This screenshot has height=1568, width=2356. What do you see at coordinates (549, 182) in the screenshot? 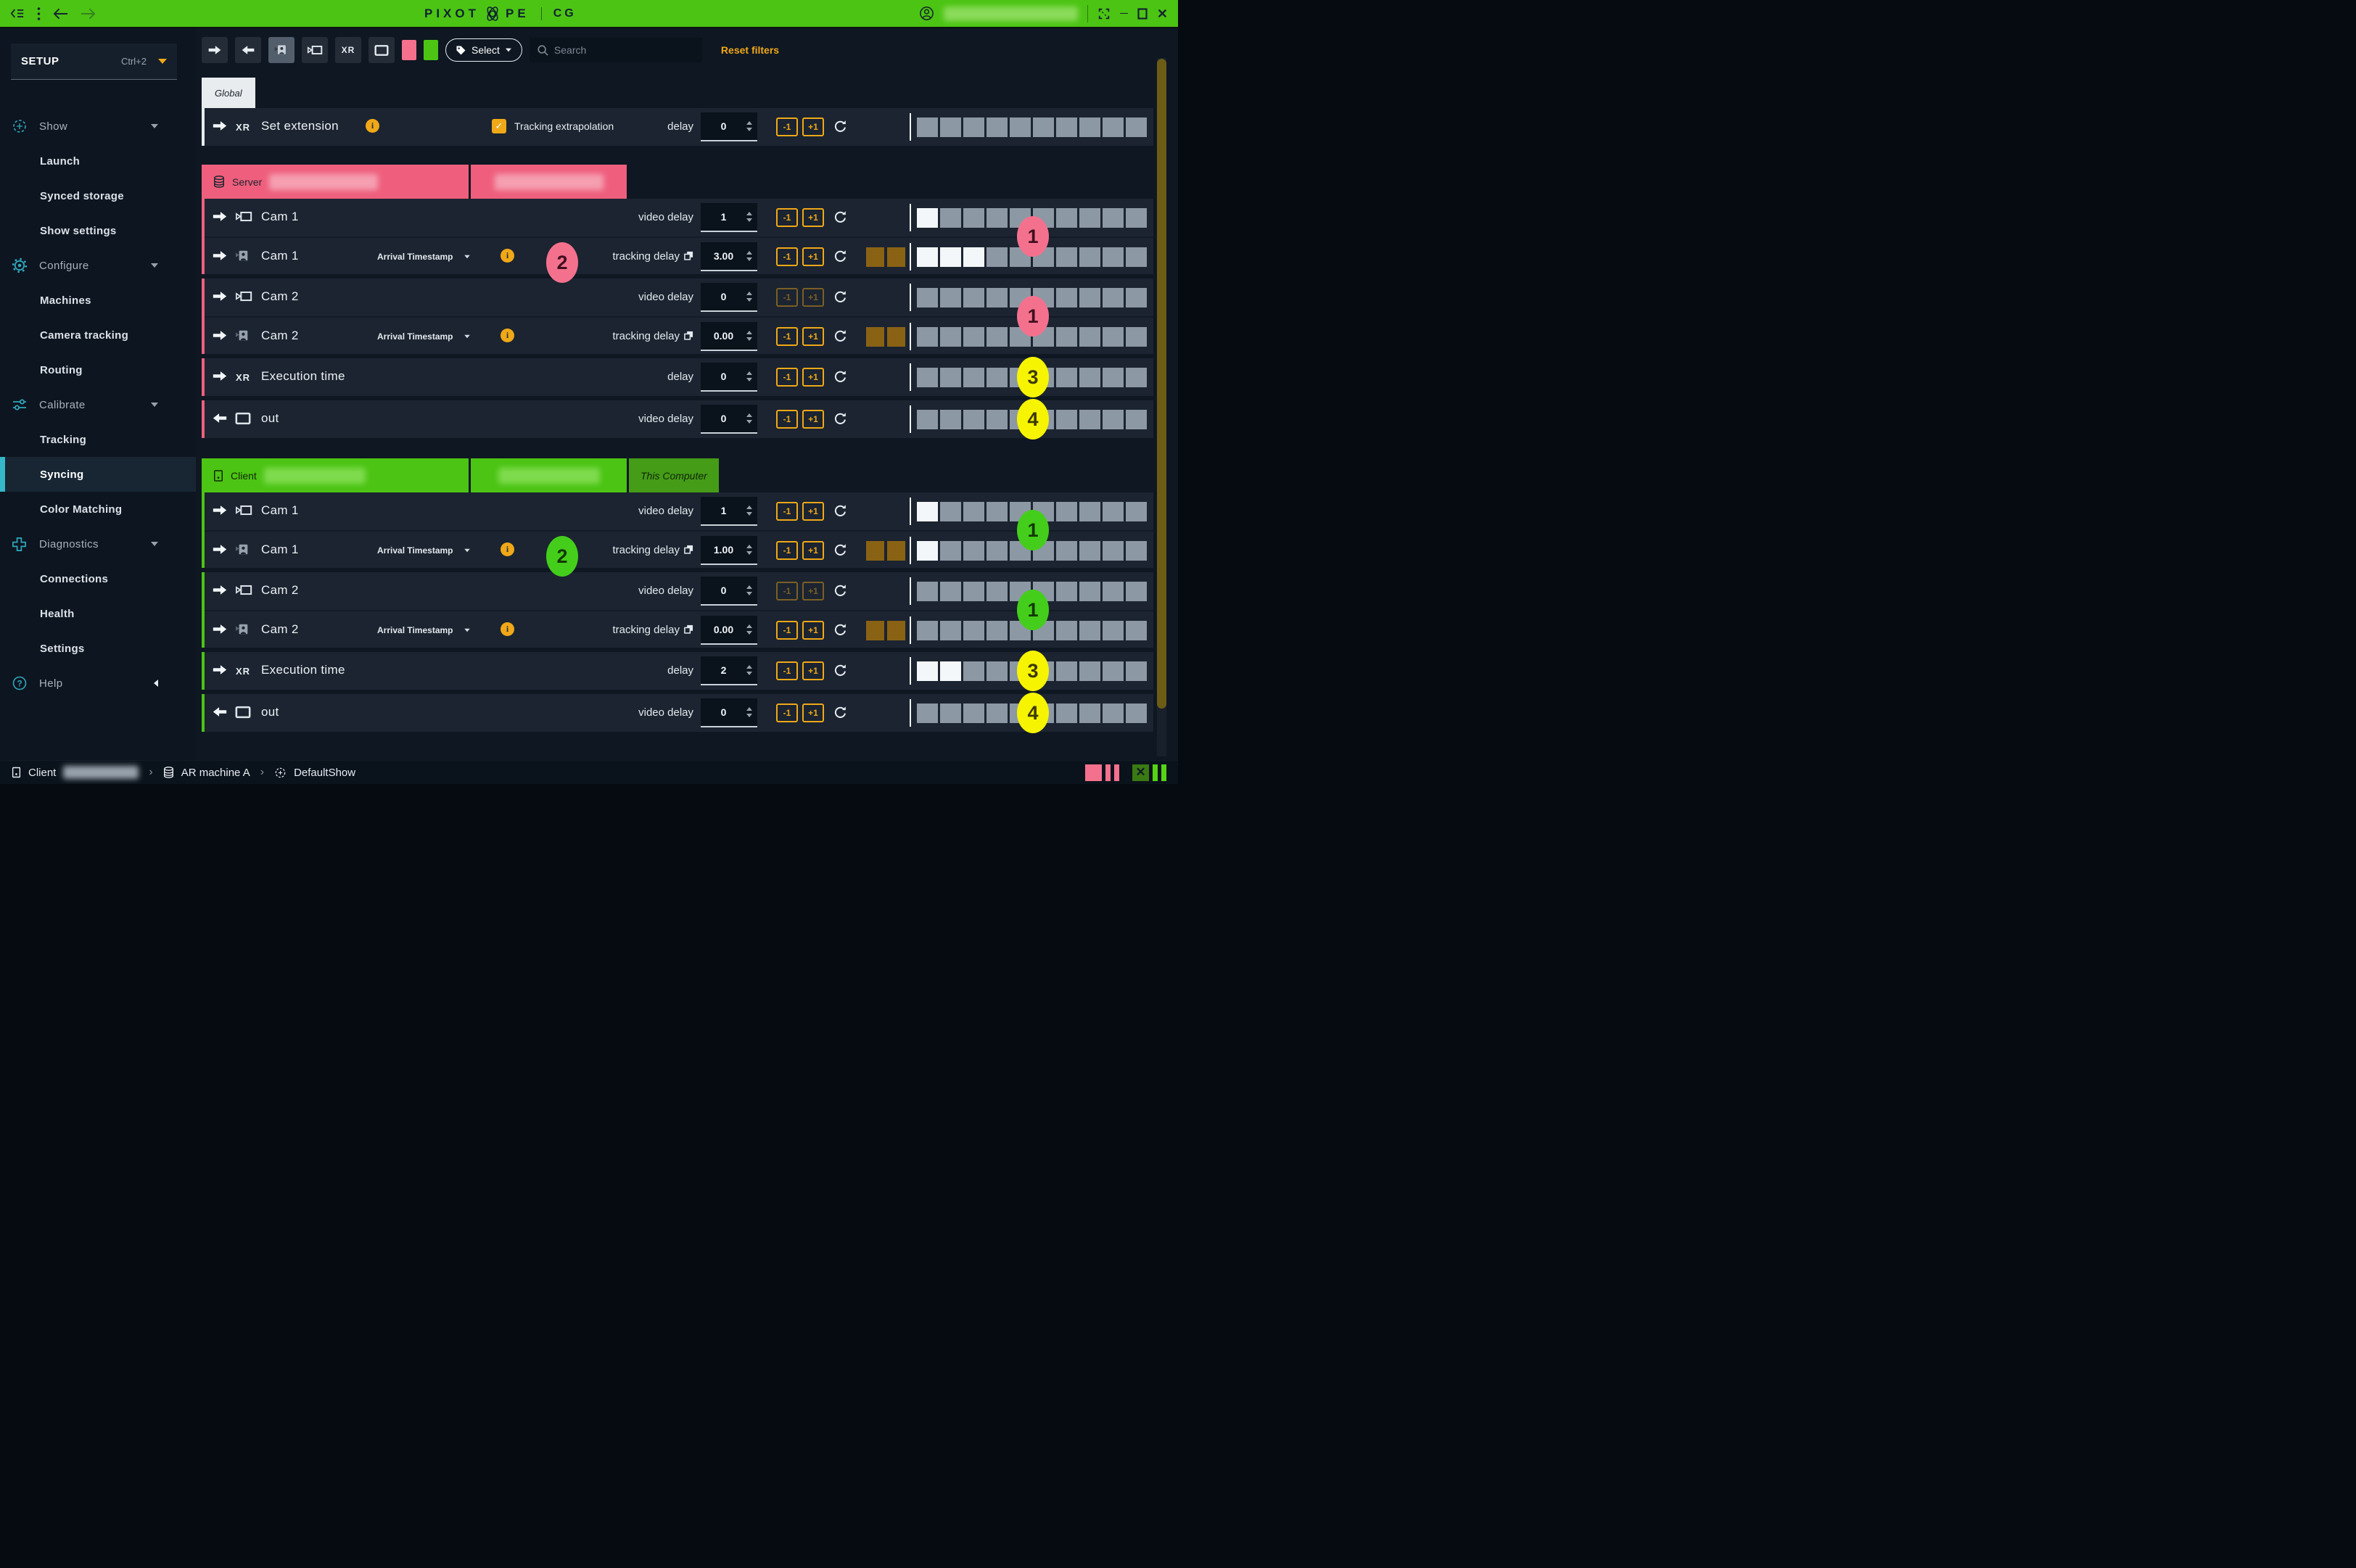
I see `tab-server-address` at bounding box center [549, 182].